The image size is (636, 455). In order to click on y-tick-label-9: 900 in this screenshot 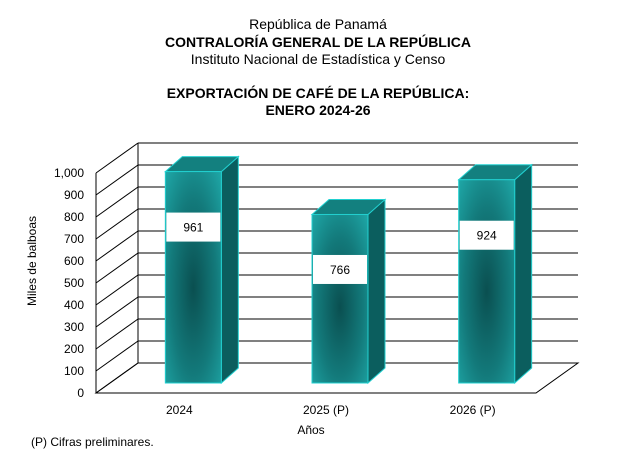, I will do `click(74, 195)`.